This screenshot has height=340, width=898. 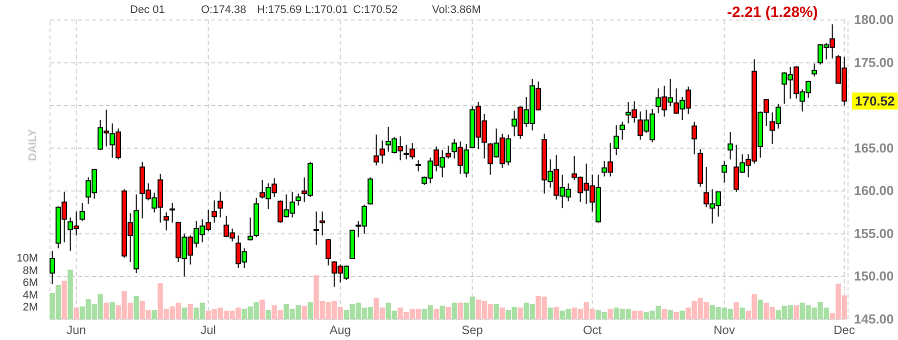 I want to click on text: C:170.52, so click(x=375, y=10).